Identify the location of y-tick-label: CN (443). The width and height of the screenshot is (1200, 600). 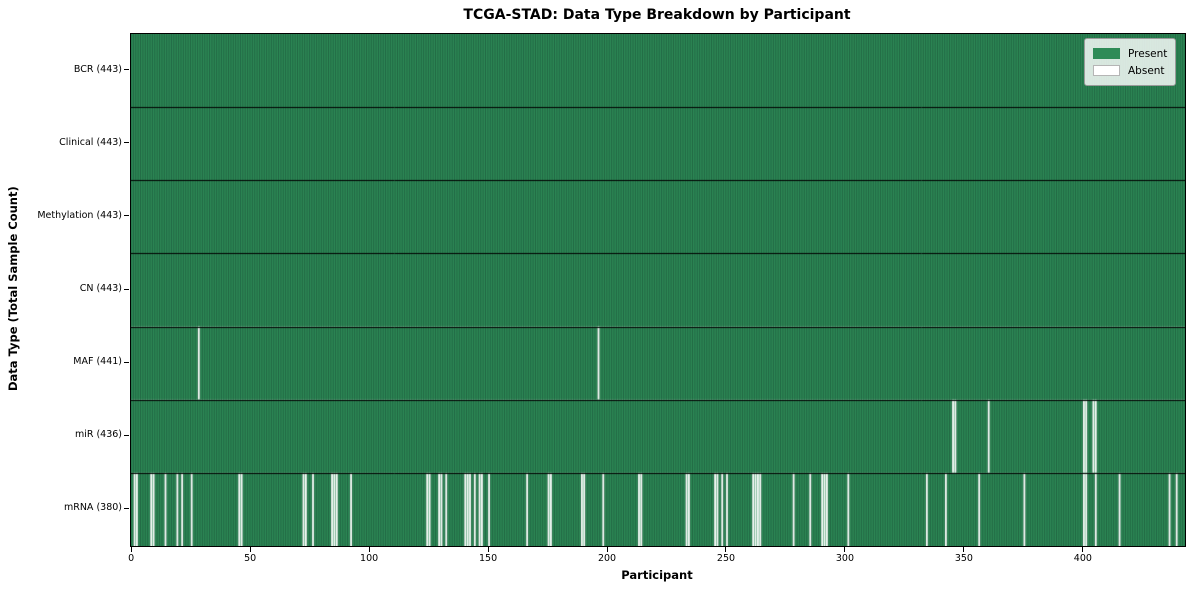
(100, 288).